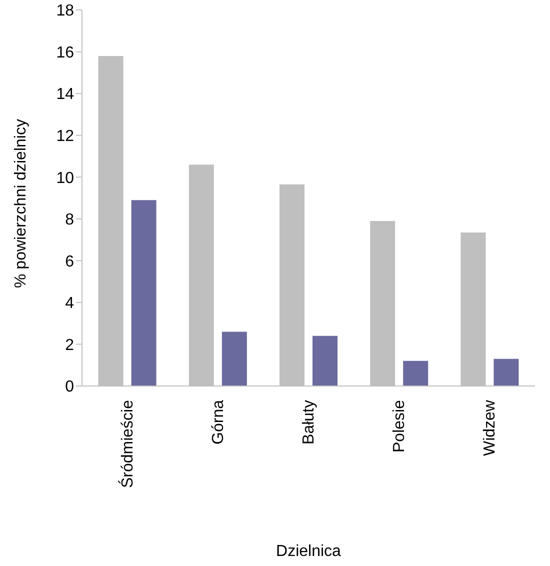  Describe the element at coordinates (399, 426) in the screenshot. I see `x-tick-label: Polesie` at that location.